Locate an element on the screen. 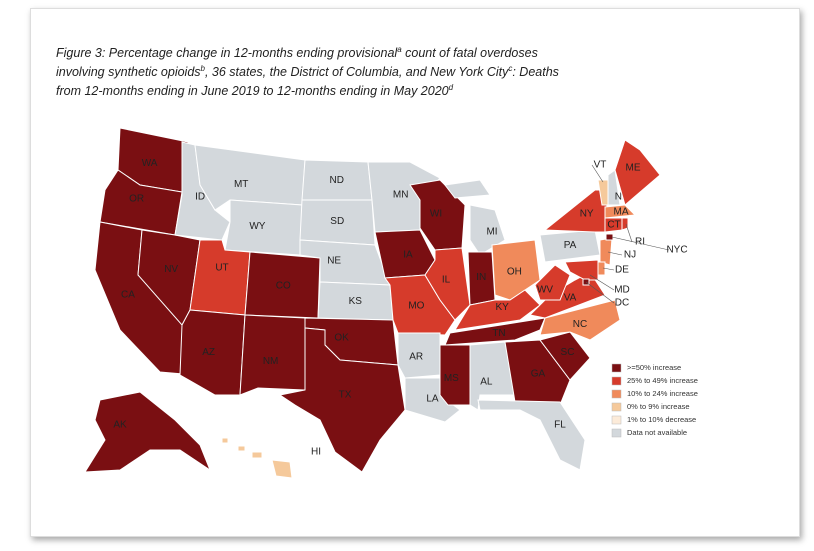 The image size is (814, 551). legend-label: >=50% increase is located at coordinates (654, 367).